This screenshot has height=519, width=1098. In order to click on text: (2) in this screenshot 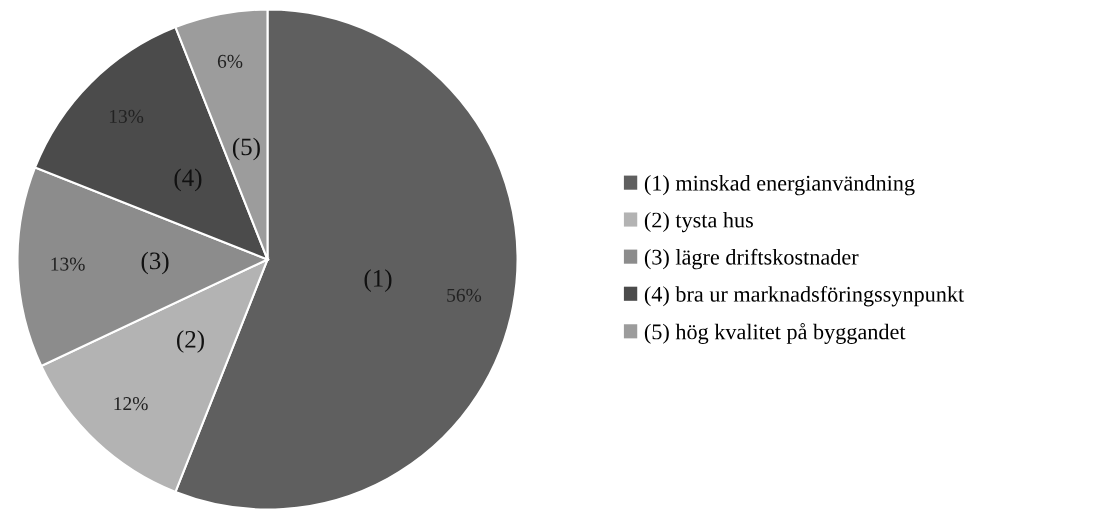, I will do `click(190, 341)`.